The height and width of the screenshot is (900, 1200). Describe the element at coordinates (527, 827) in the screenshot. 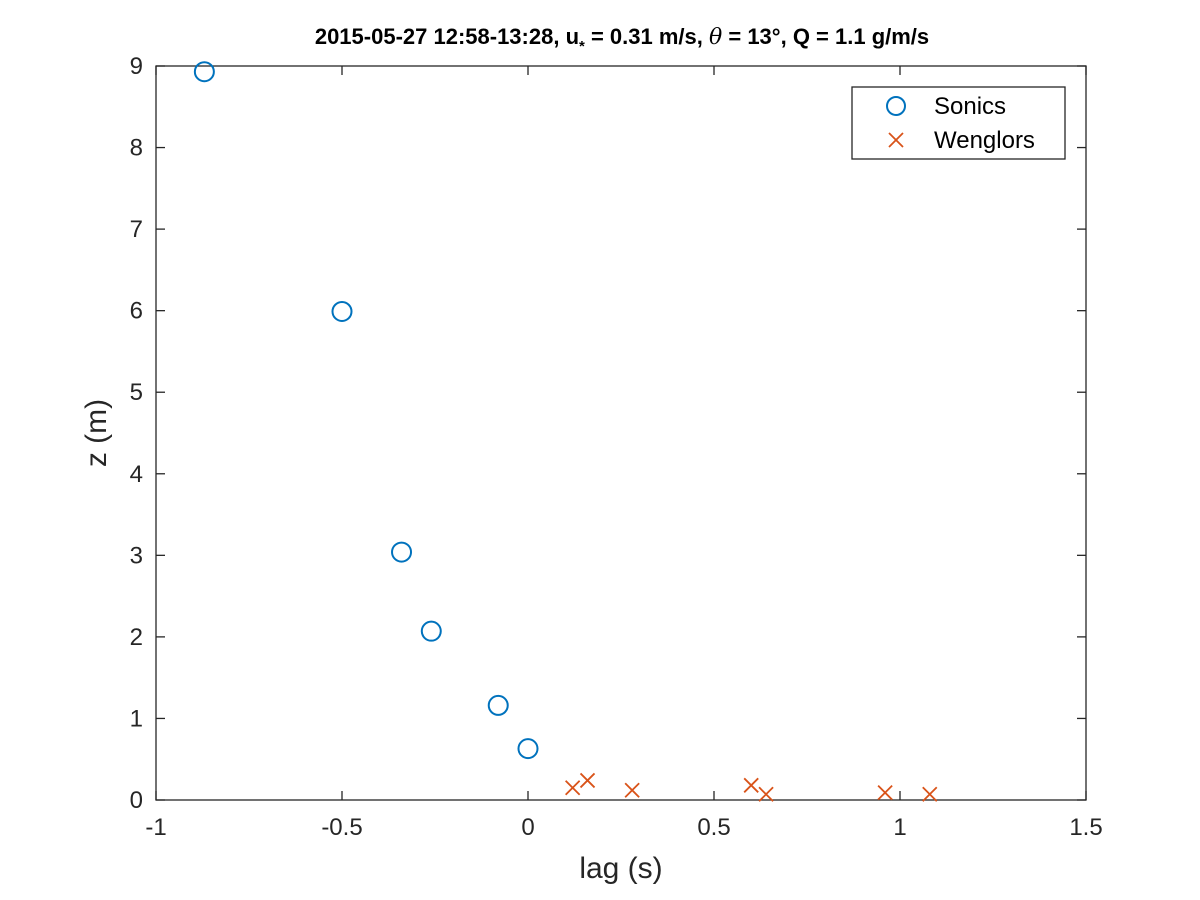

I see `x-tick-label: 0` at that location.